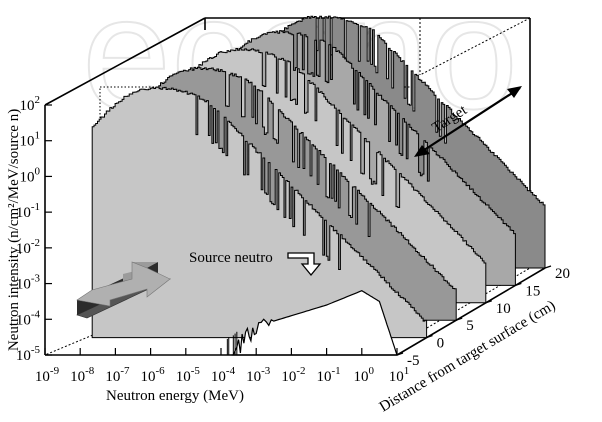  I want to click on x-tick-marks, so click(221, 351).